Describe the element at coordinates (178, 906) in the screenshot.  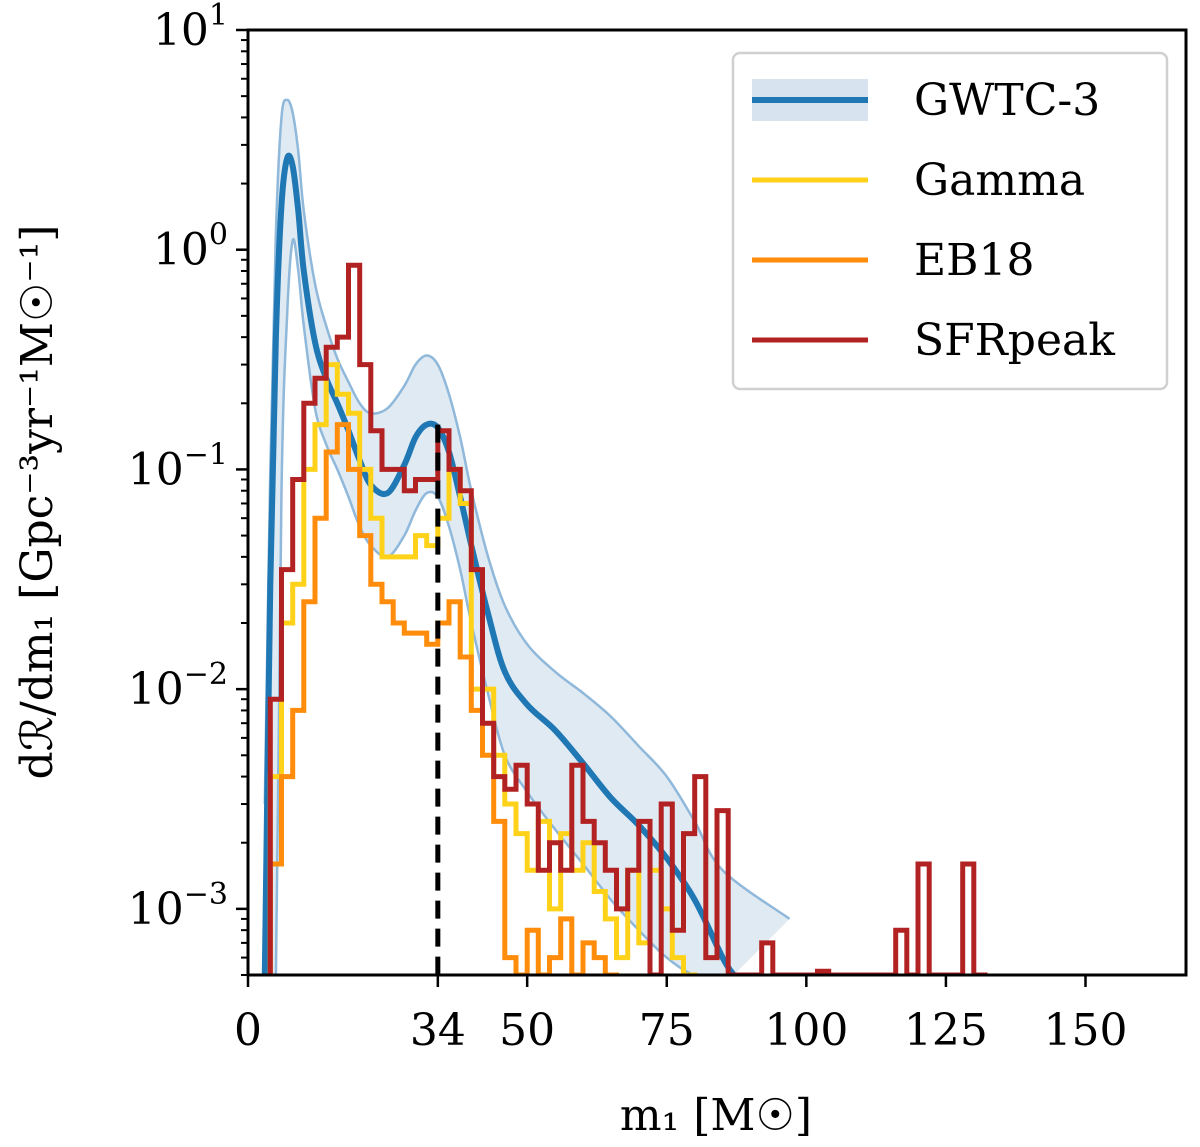
I see `y-tick-label: 10⁻³` at that location.